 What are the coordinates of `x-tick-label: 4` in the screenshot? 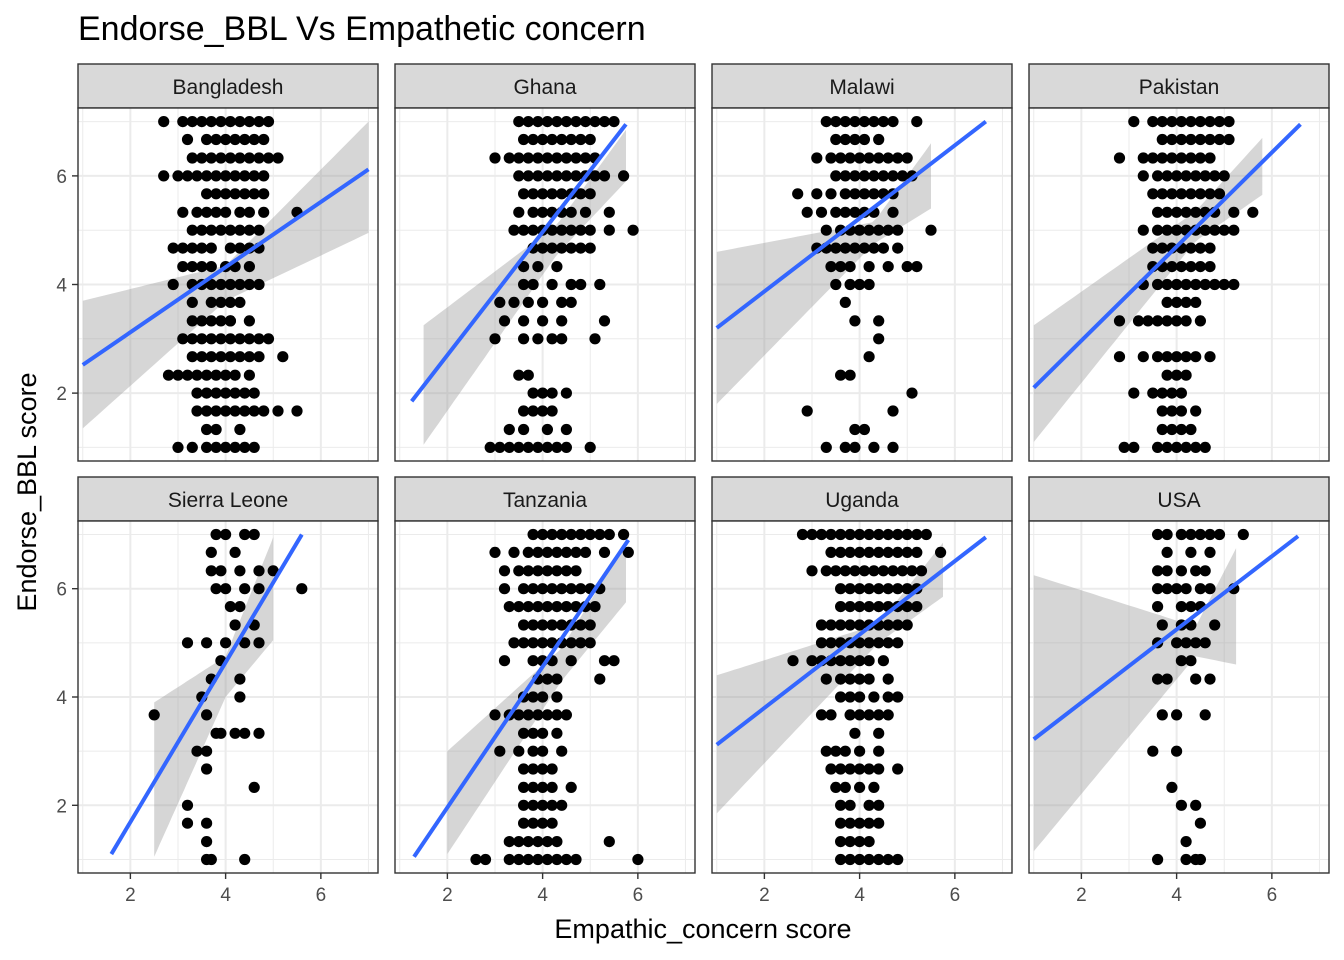 It's located at (859, 895).